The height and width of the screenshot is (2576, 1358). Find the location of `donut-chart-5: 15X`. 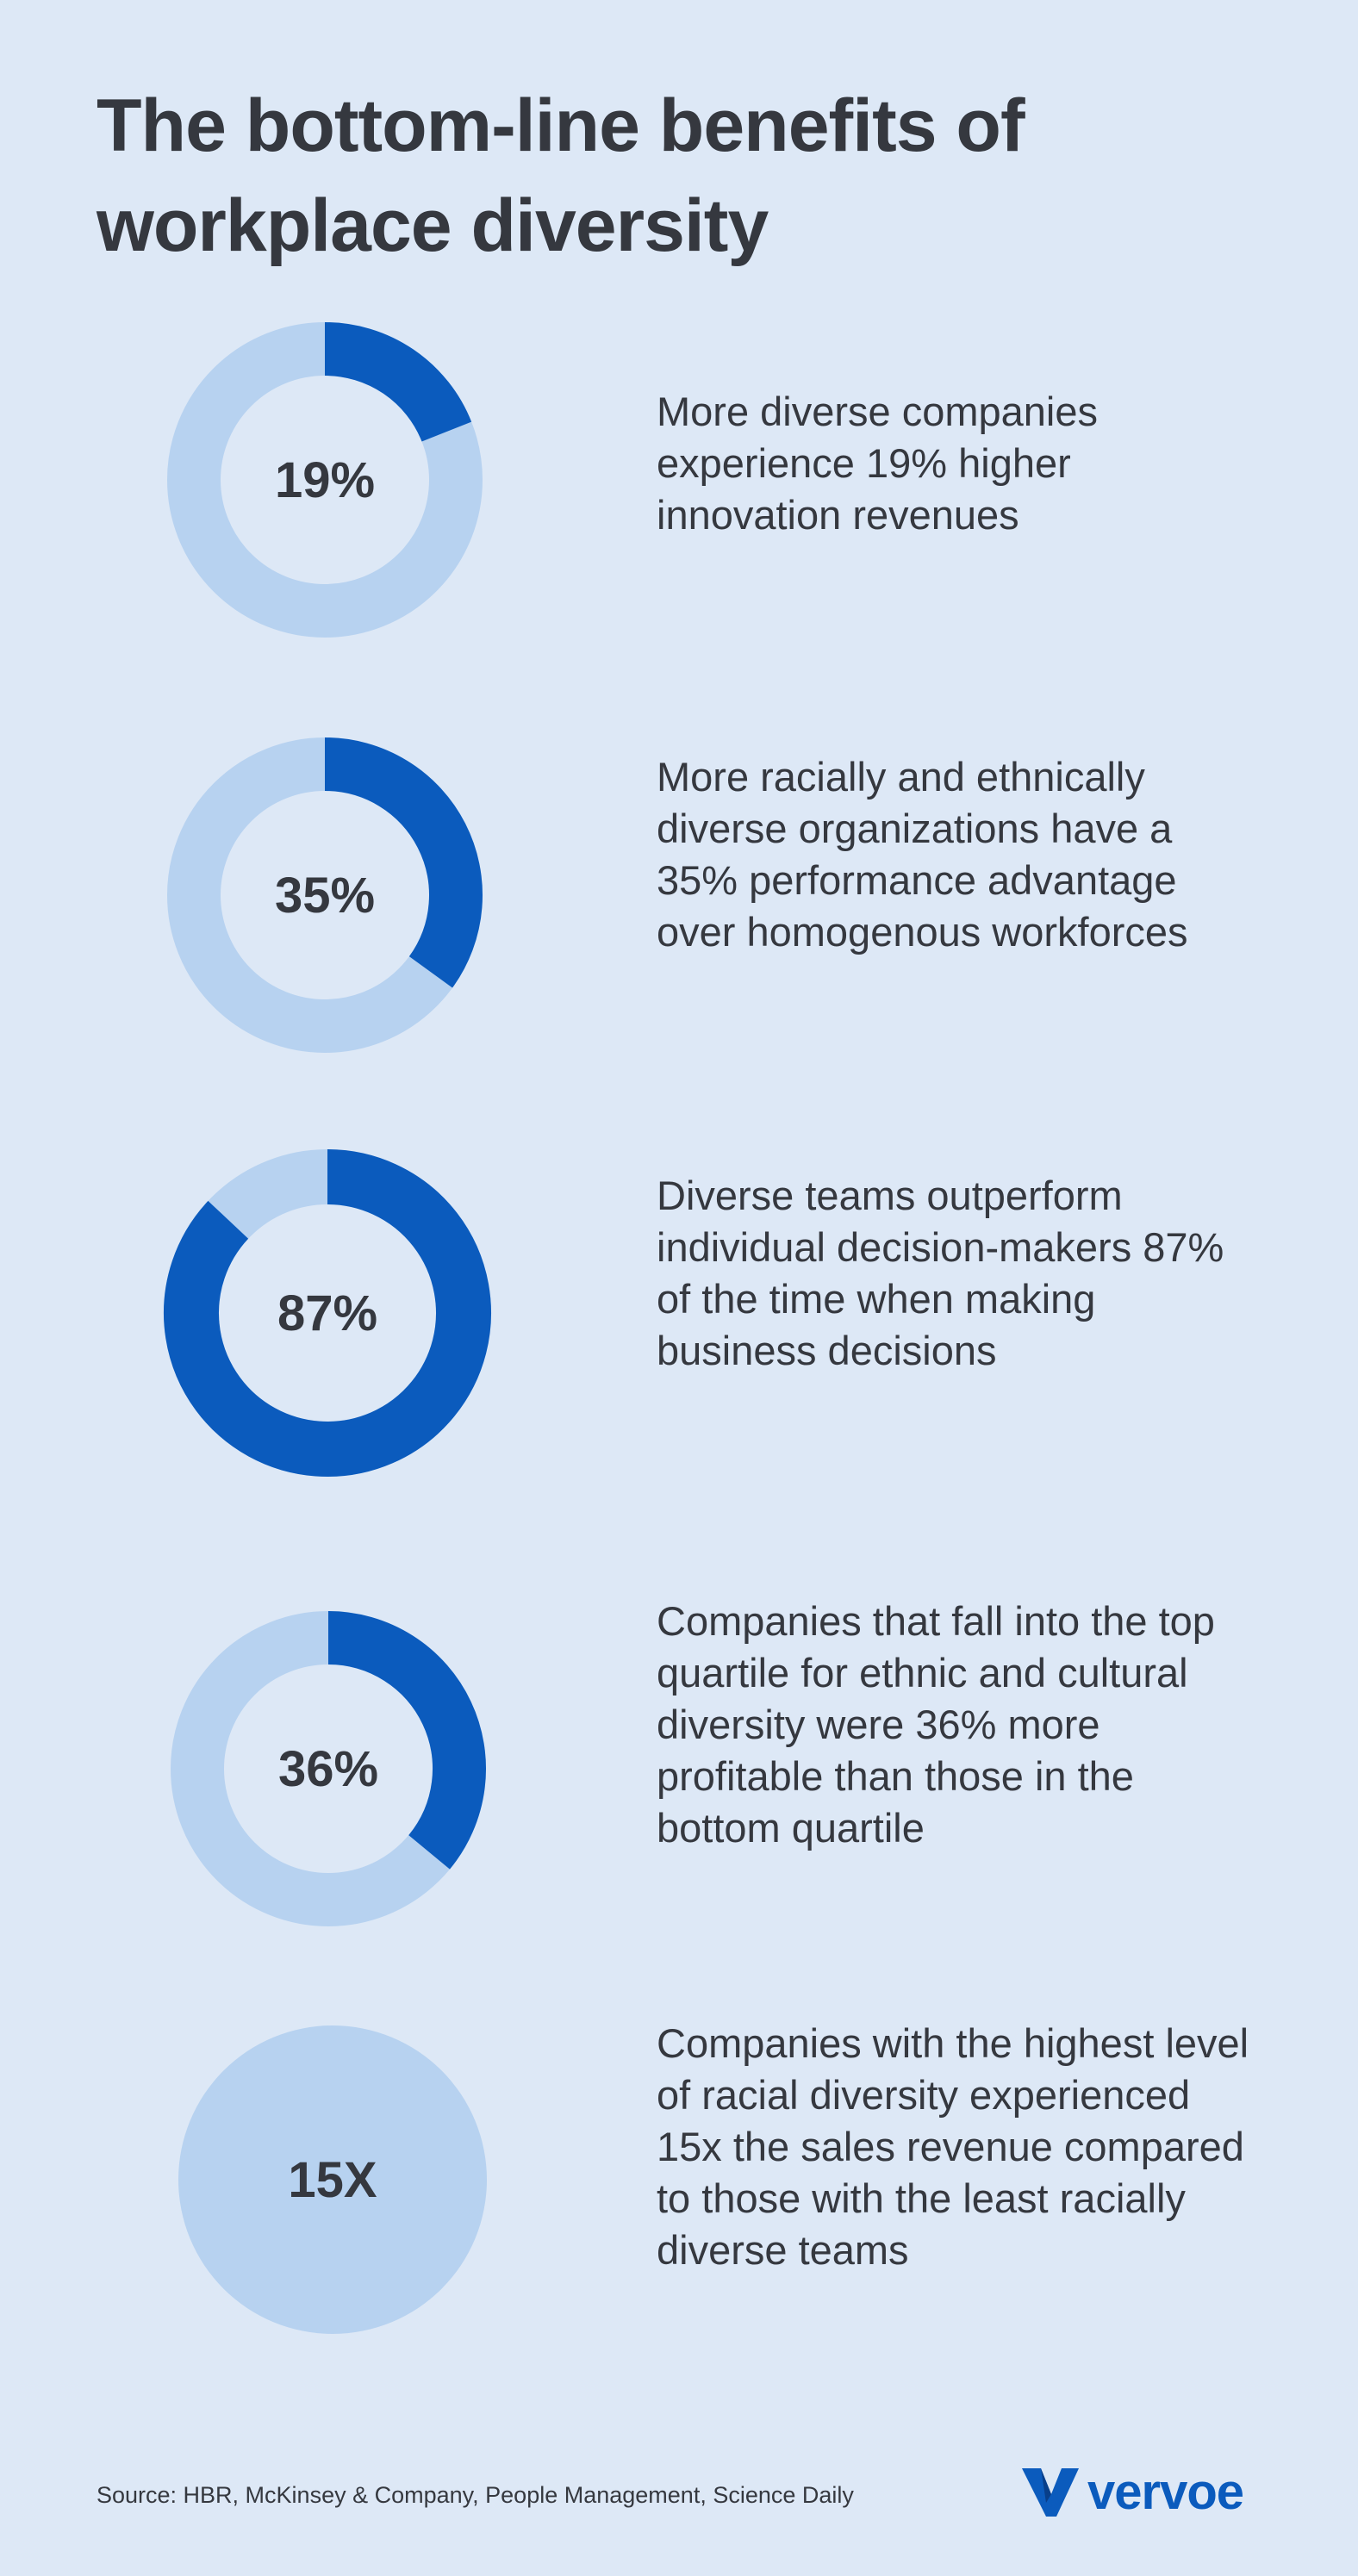

donut-chart-5: 15X is located at coordinates (333, 2180).